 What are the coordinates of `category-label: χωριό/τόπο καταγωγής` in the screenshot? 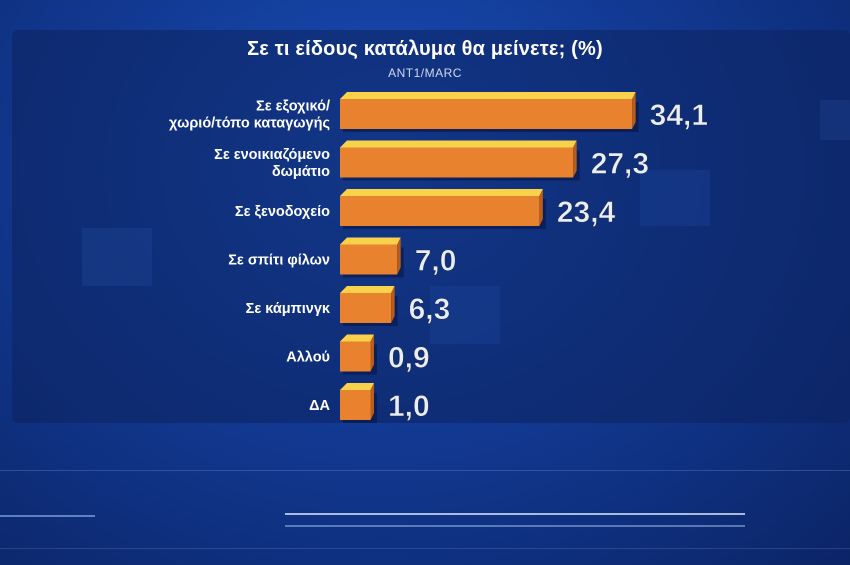 It's located at (249, 124).